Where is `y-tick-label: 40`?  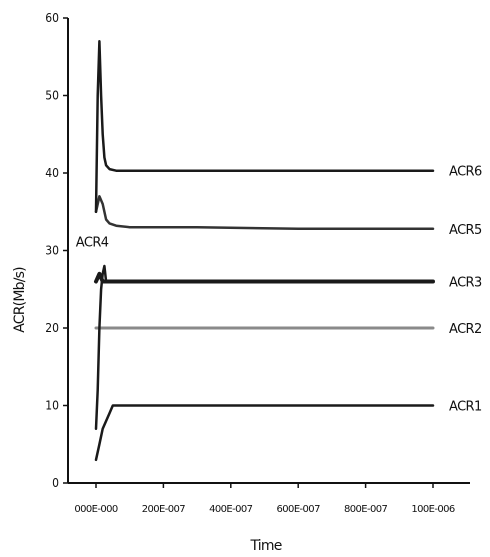 y-tick-label: 40 is located at coordinates (52, 173).